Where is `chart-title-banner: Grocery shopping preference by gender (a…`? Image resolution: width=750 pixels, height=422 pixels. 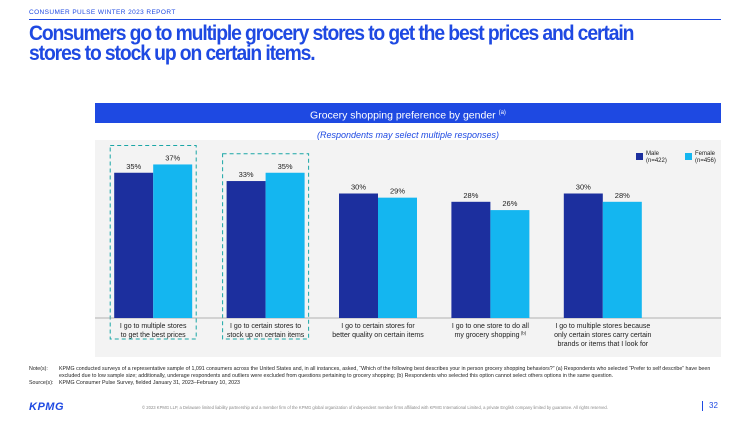
chart-title-banner: Grocery shopping preference by gender (a… is located at coordinates (408, 113).